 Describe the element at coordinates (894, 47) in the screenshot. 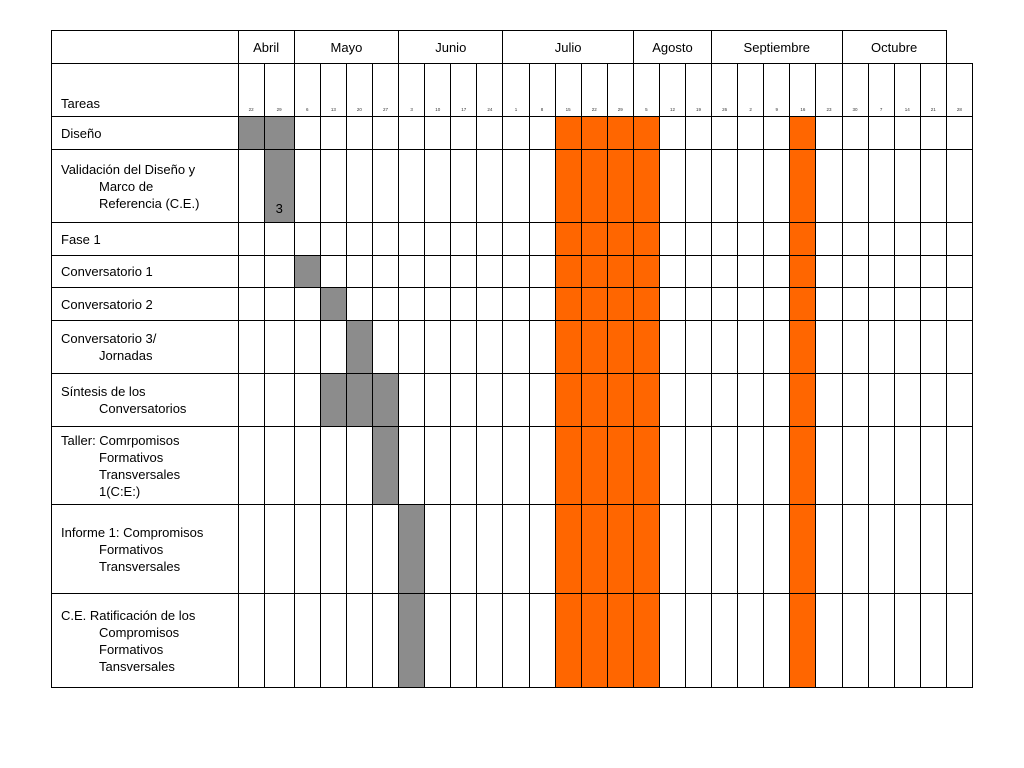

I see `month-header: Octubre` at that location.